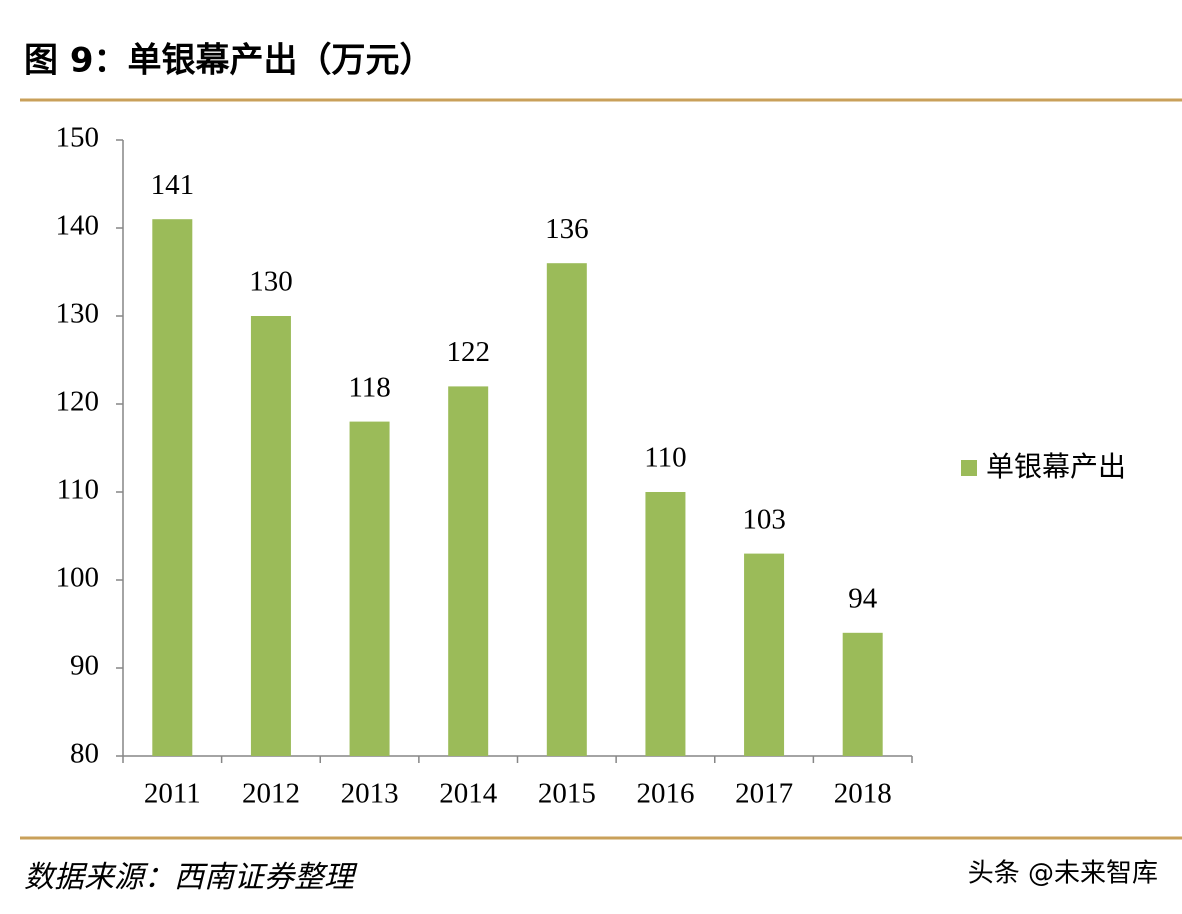 The image size is (1182, 914). I want to click on y-tick-label: 90, so click(84, 666).